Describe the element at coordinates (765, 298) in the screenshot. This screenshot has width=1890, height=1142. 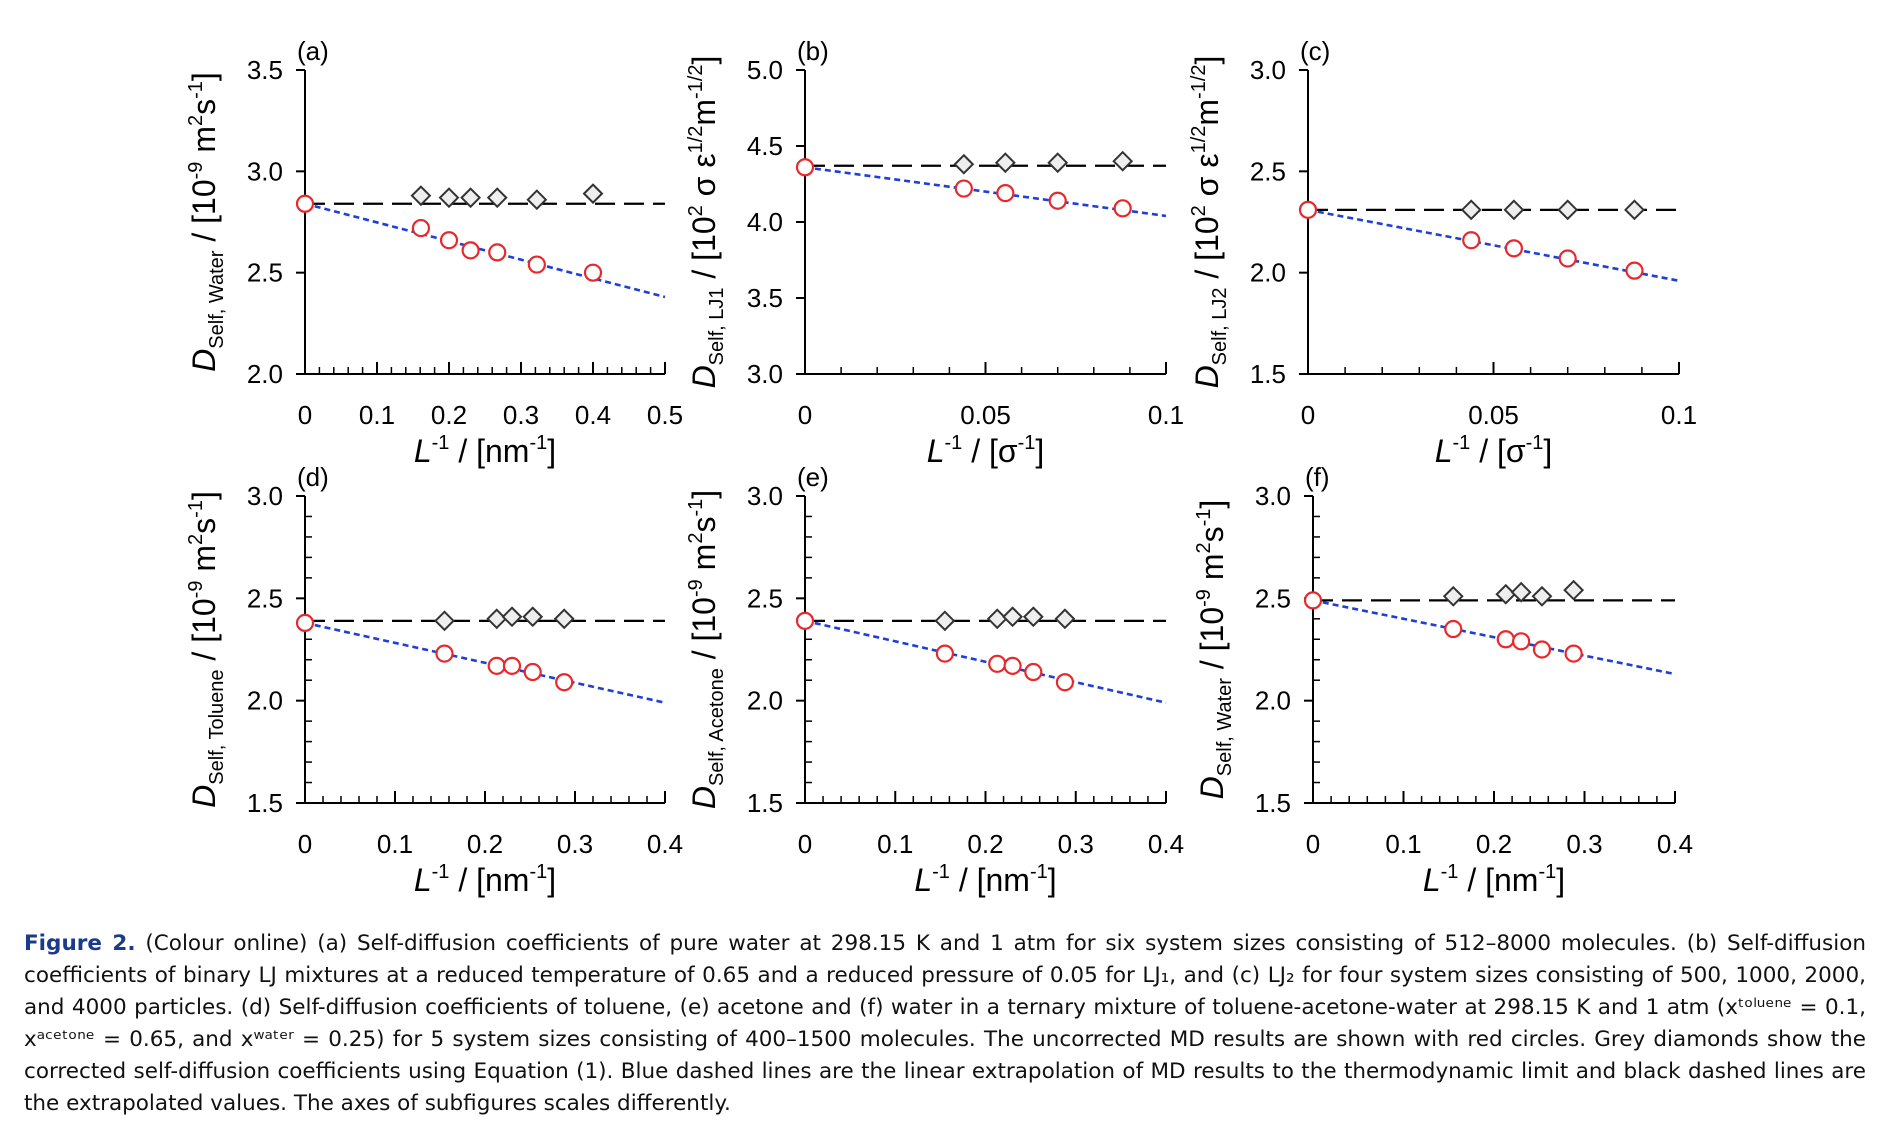
I see `y-tick-label: 3.5` at that location.